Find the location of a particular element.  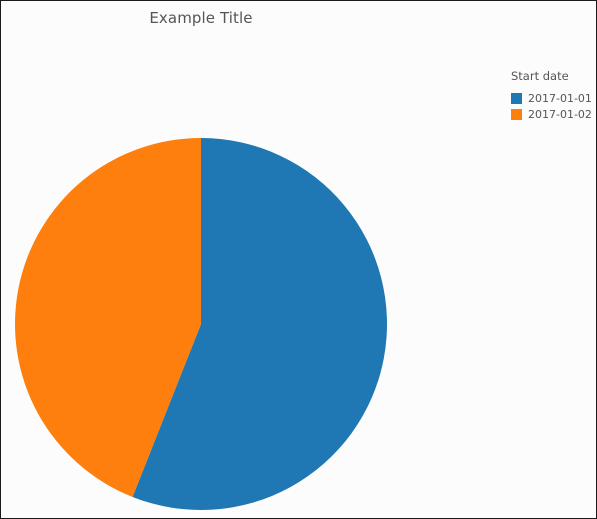

legend: Start date 2017-01-01 2017-01-02 is located at coordinates (551, 95).